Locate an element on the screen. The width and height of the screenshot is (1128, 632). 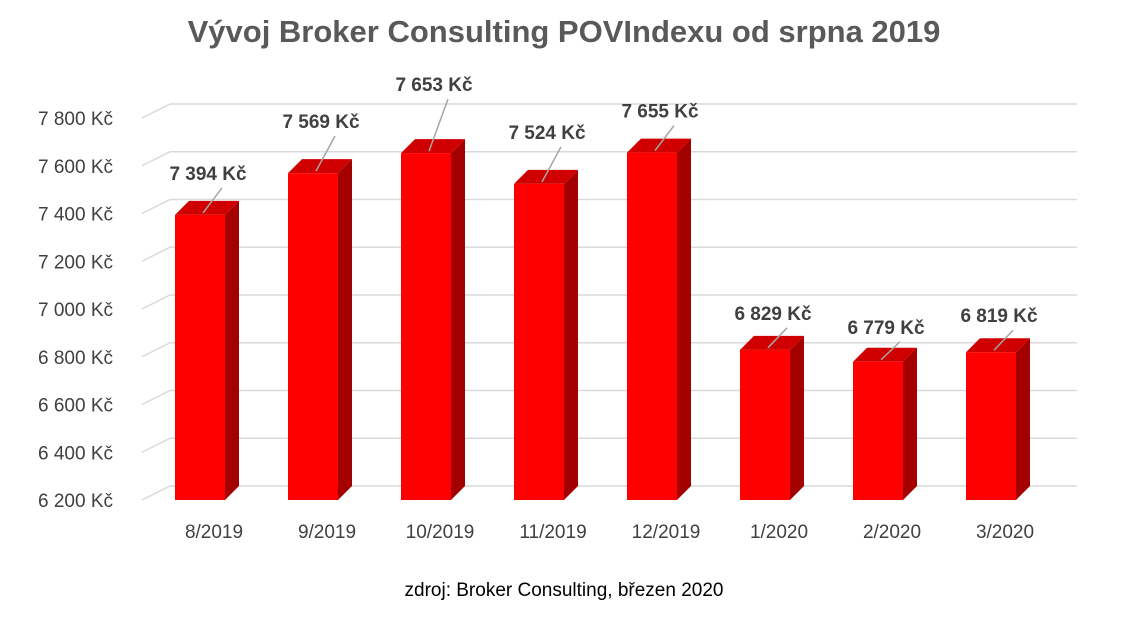
x-tick-label: 11/2019 is located at coordinates (552, 532).